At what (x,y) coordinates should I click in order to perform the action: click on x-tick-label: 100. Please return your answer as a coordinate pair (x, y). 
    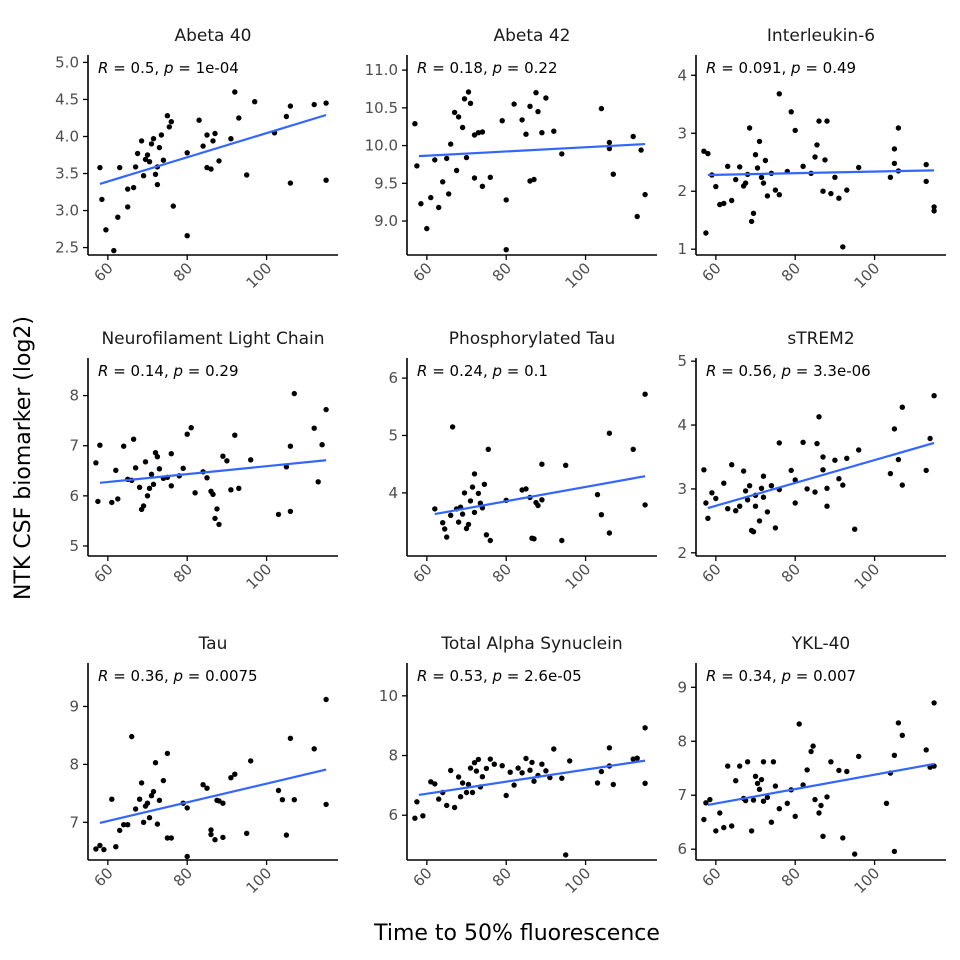
    Looking at the image, I should click on (866, 275).